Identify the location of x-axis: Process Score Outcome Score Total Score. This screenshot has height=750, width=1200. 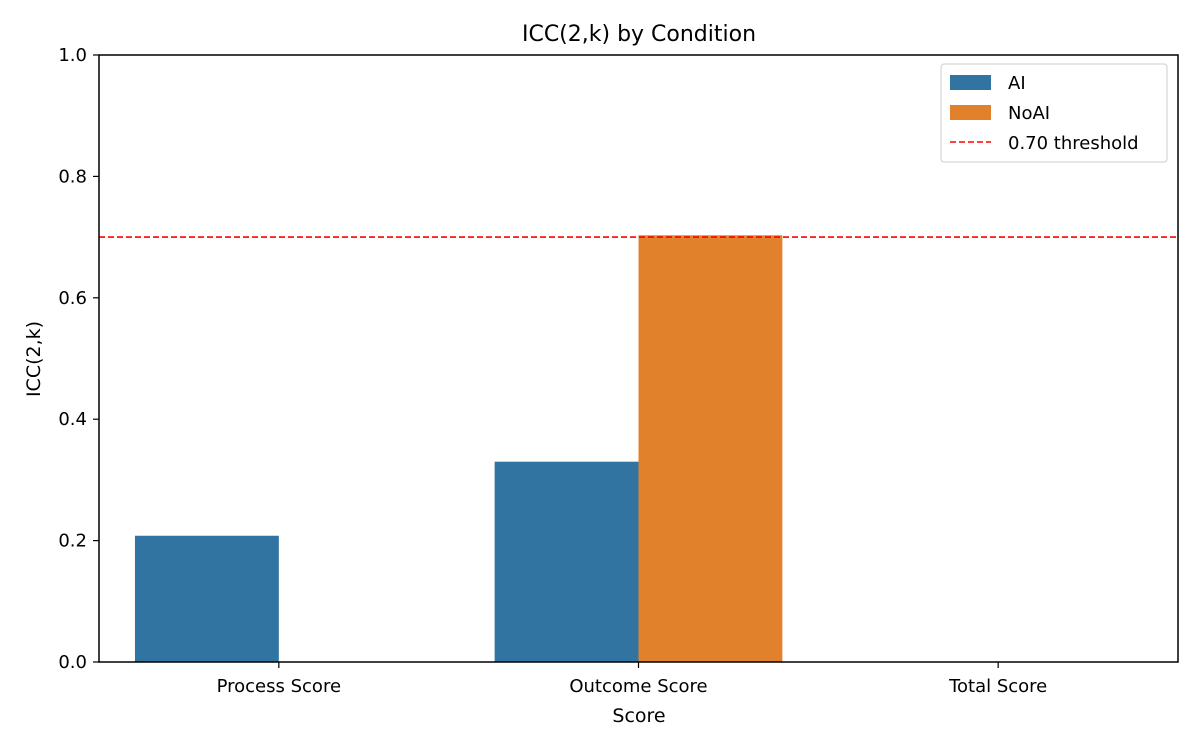
(632, 679).